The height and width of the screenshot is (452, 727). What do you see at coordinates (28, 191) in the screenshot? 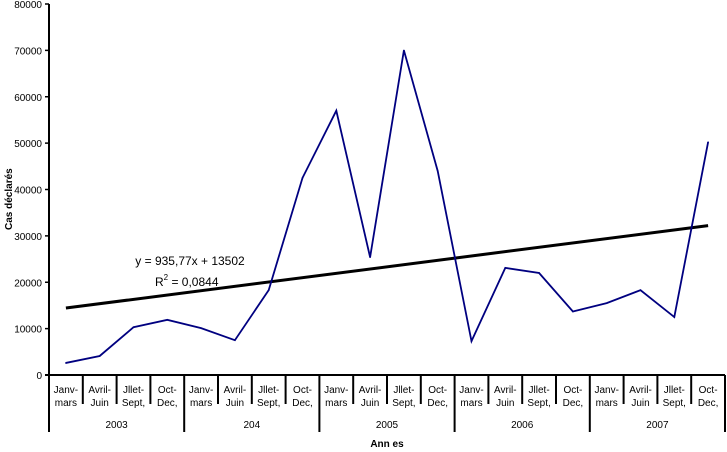
I see `y-tick-label: 40000` at bounding box center [28, 191].